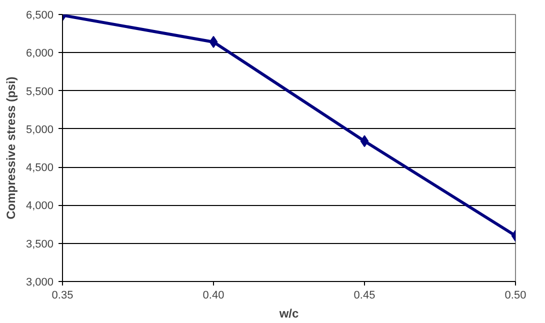  Describe the element at coordinates (40, 54) in the screenshot. I see `y-tick-label: 6,000` at that location.